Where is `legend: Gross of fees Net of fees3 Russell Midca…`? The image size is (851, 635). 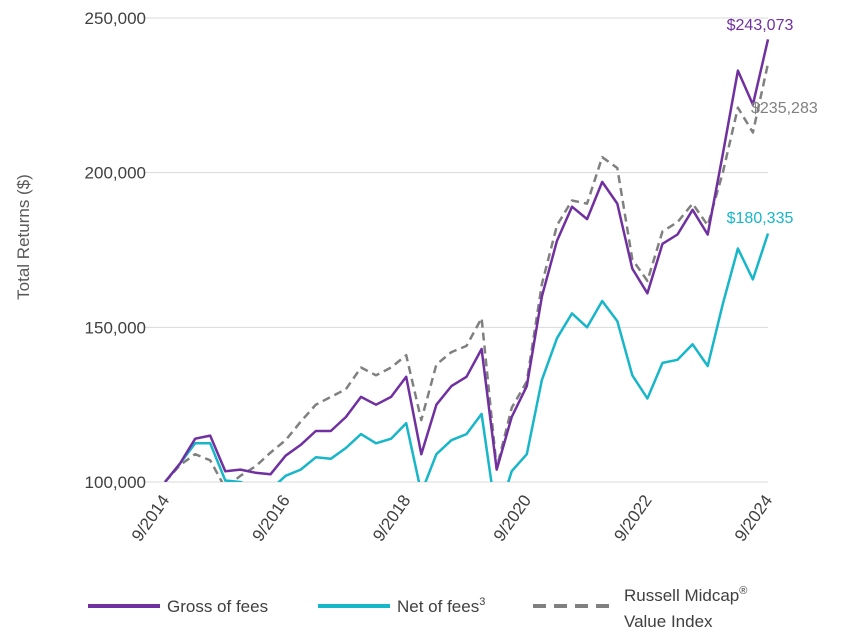
legend: Gross of fees Net of fees3 Russell Midca… is located at coordinates (417, 608).